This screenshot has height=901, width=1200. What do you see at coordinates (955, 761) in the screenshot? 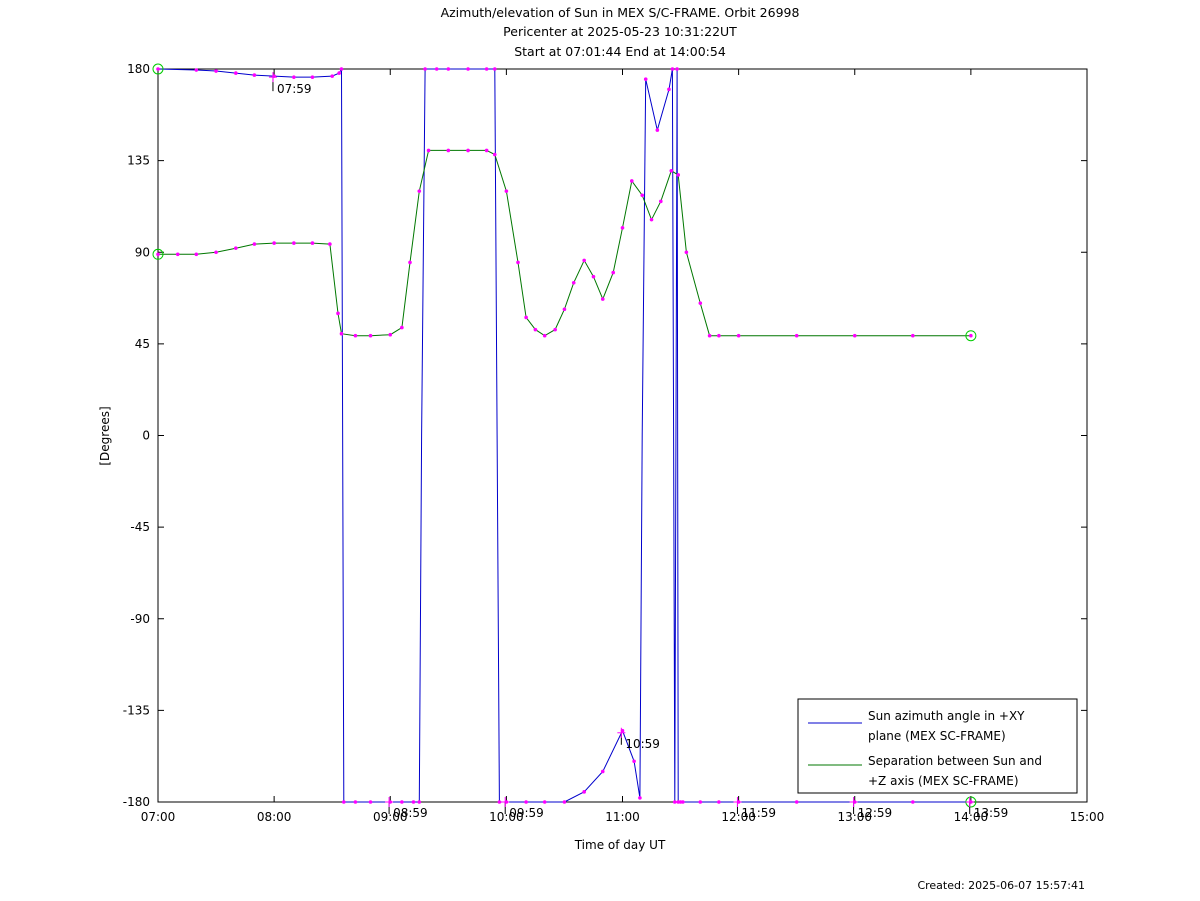
I see `legend-label-separation-1: Separation between Sun and` at bounding box center [955, 761].